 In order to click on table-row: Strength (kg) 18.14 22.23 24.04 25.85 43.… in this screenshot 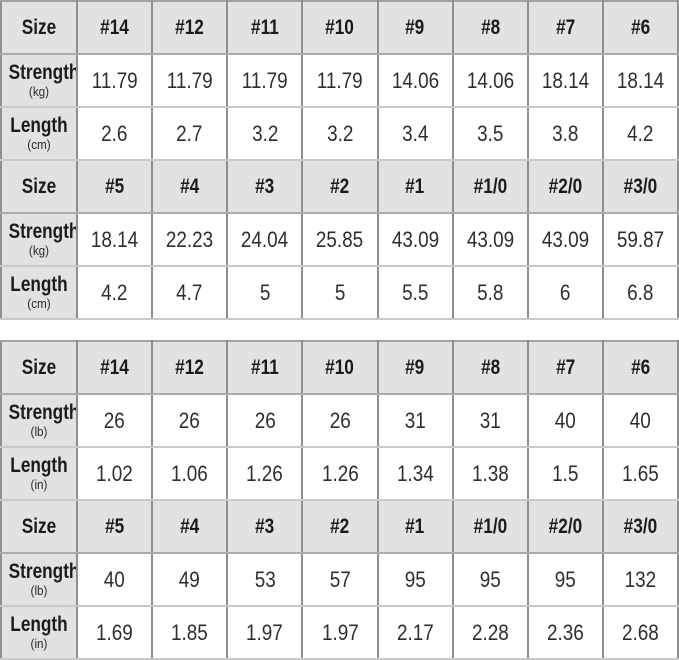, I will do `click(339, 239)`.